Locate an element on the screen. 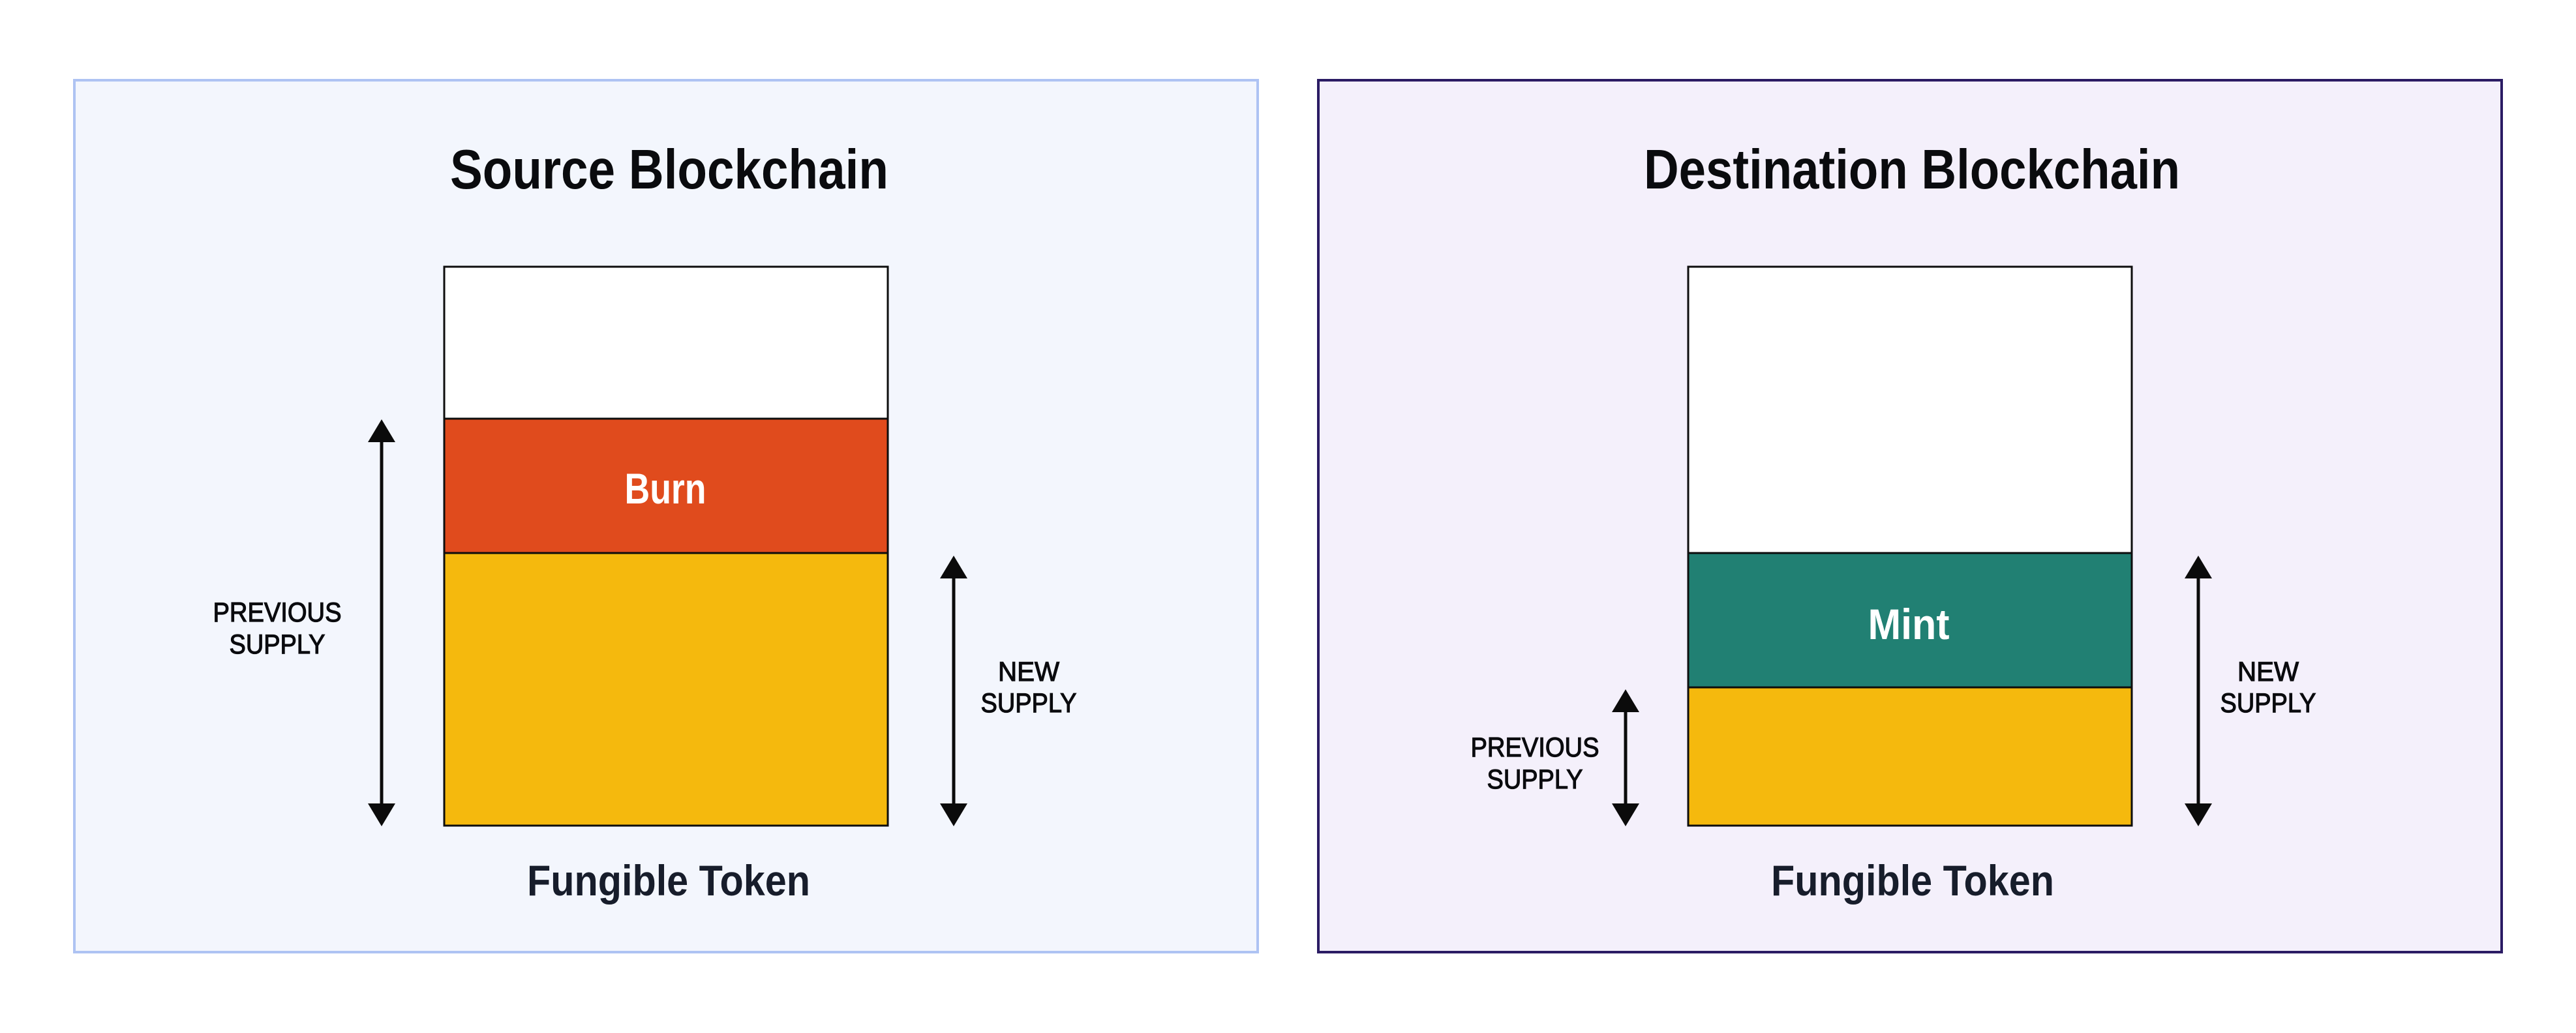 The height and width of the screenshot is (1033, 2576). svg-text: Source Blockchain is located at coordinates (669, 170).